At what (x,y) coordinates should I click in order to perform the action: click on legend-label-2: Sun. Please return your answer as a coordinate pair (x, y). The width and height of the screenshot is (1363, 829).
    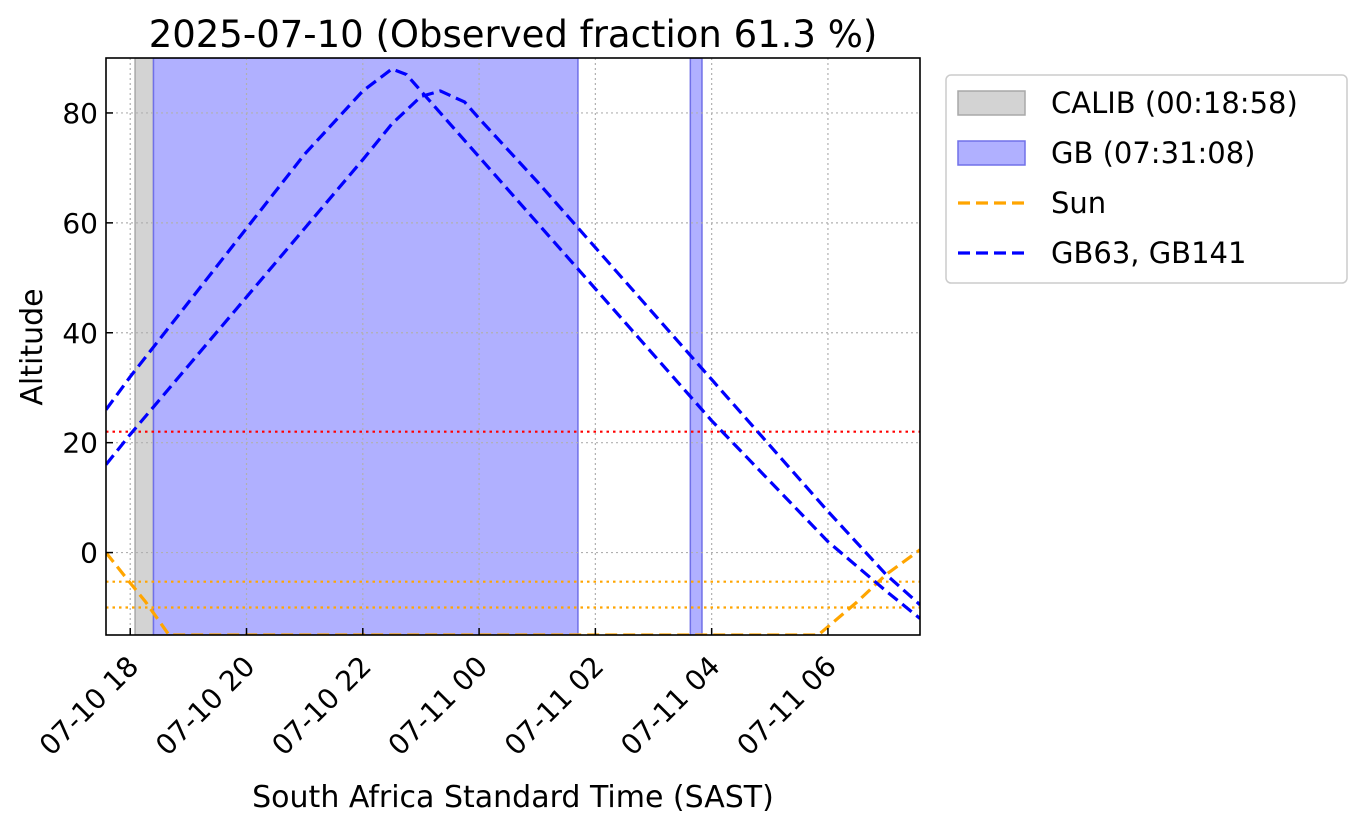
    Looking at the image, I should click on (1078, 203).